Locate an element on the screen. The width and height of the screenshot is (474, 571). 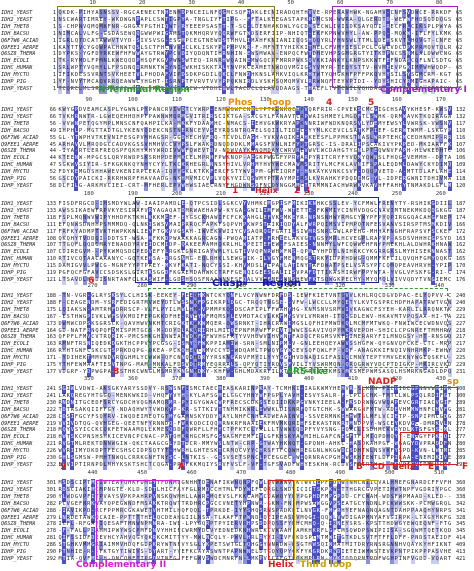
ruler-tick: 140 is located at coordinates (309, 100).